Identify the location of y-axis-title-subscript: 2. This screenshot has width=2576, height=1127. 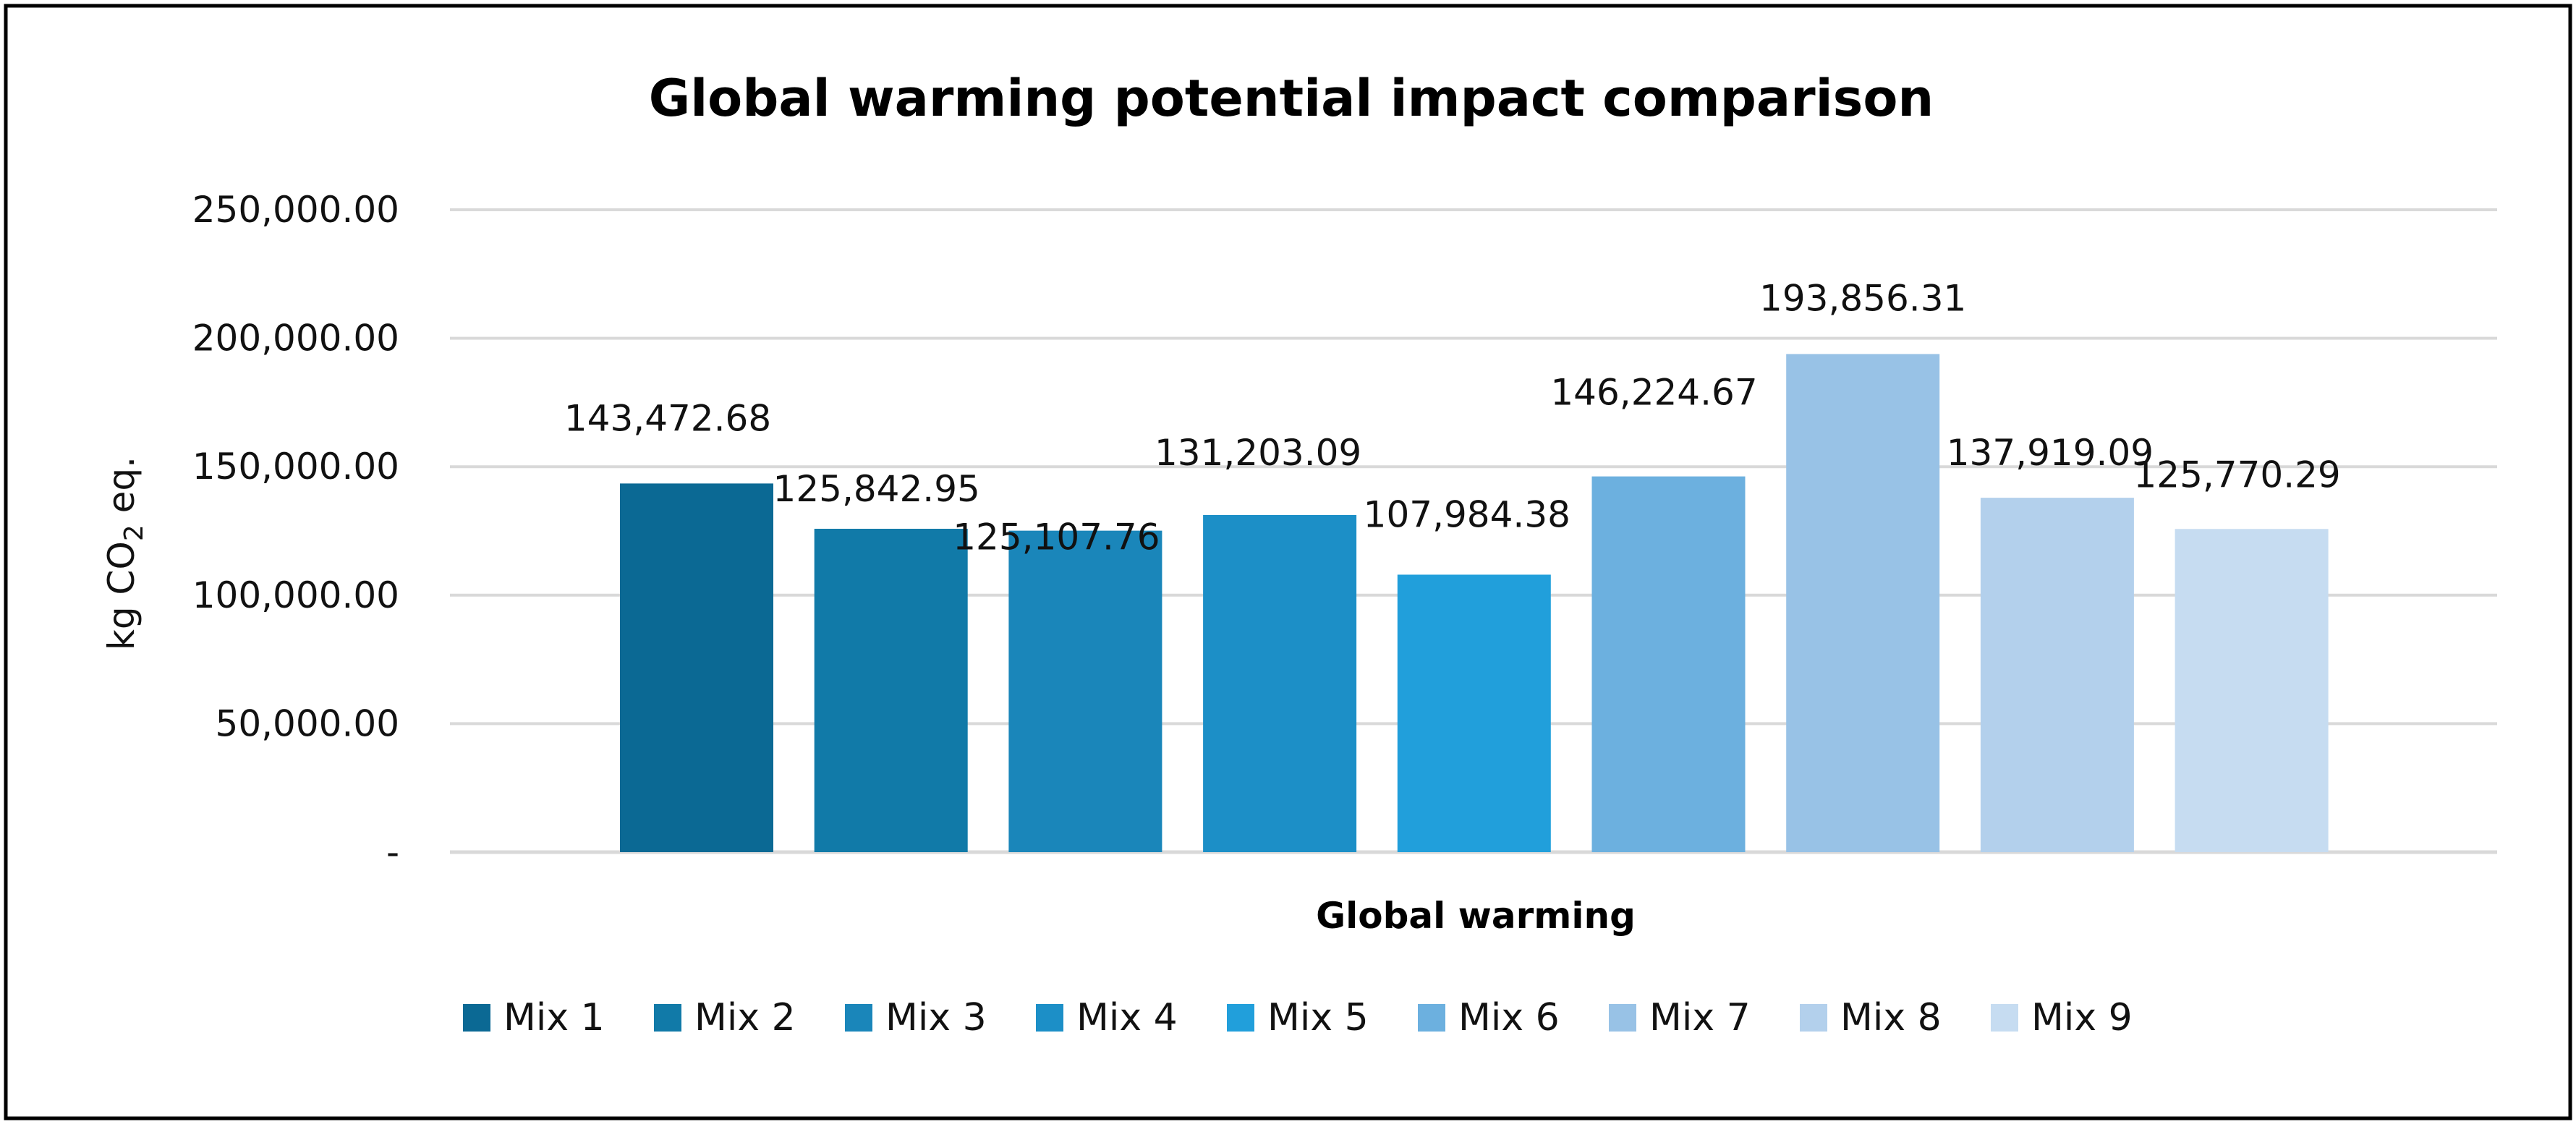
(134, 532).